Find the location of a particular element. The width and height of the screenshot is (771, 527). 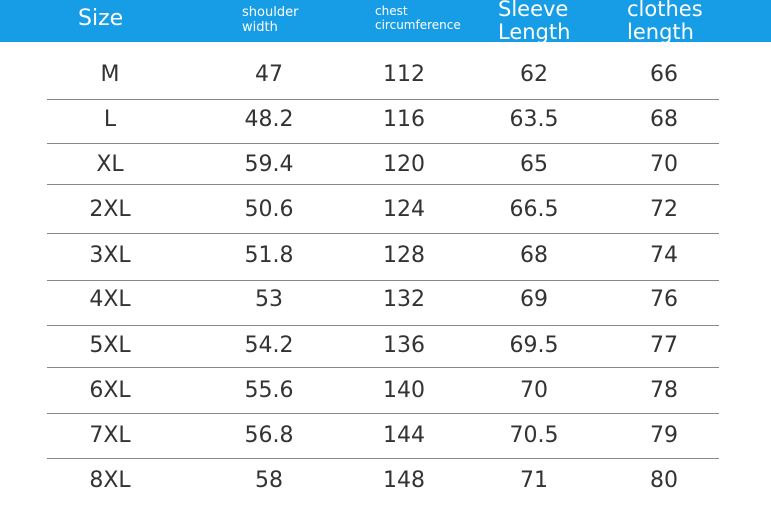

measure-cell: 53 is located at coordinates (269, 299).